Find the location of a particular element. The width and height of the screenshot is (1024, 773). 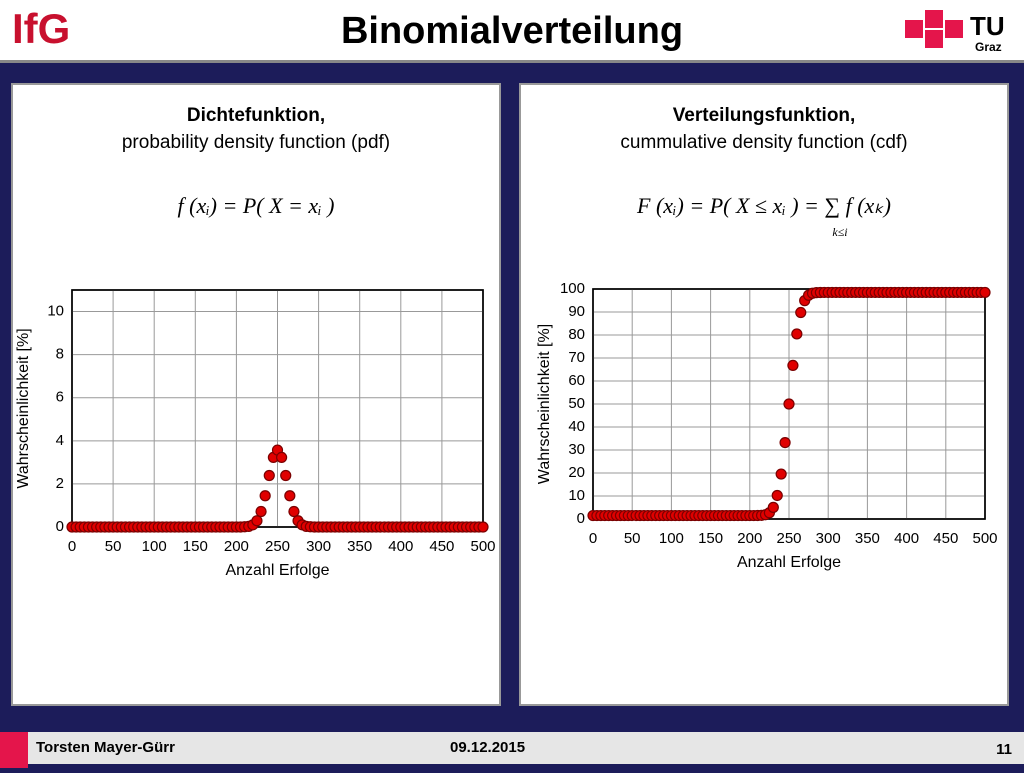

y-tick-label: 6 is located at coordinates (60, 397).